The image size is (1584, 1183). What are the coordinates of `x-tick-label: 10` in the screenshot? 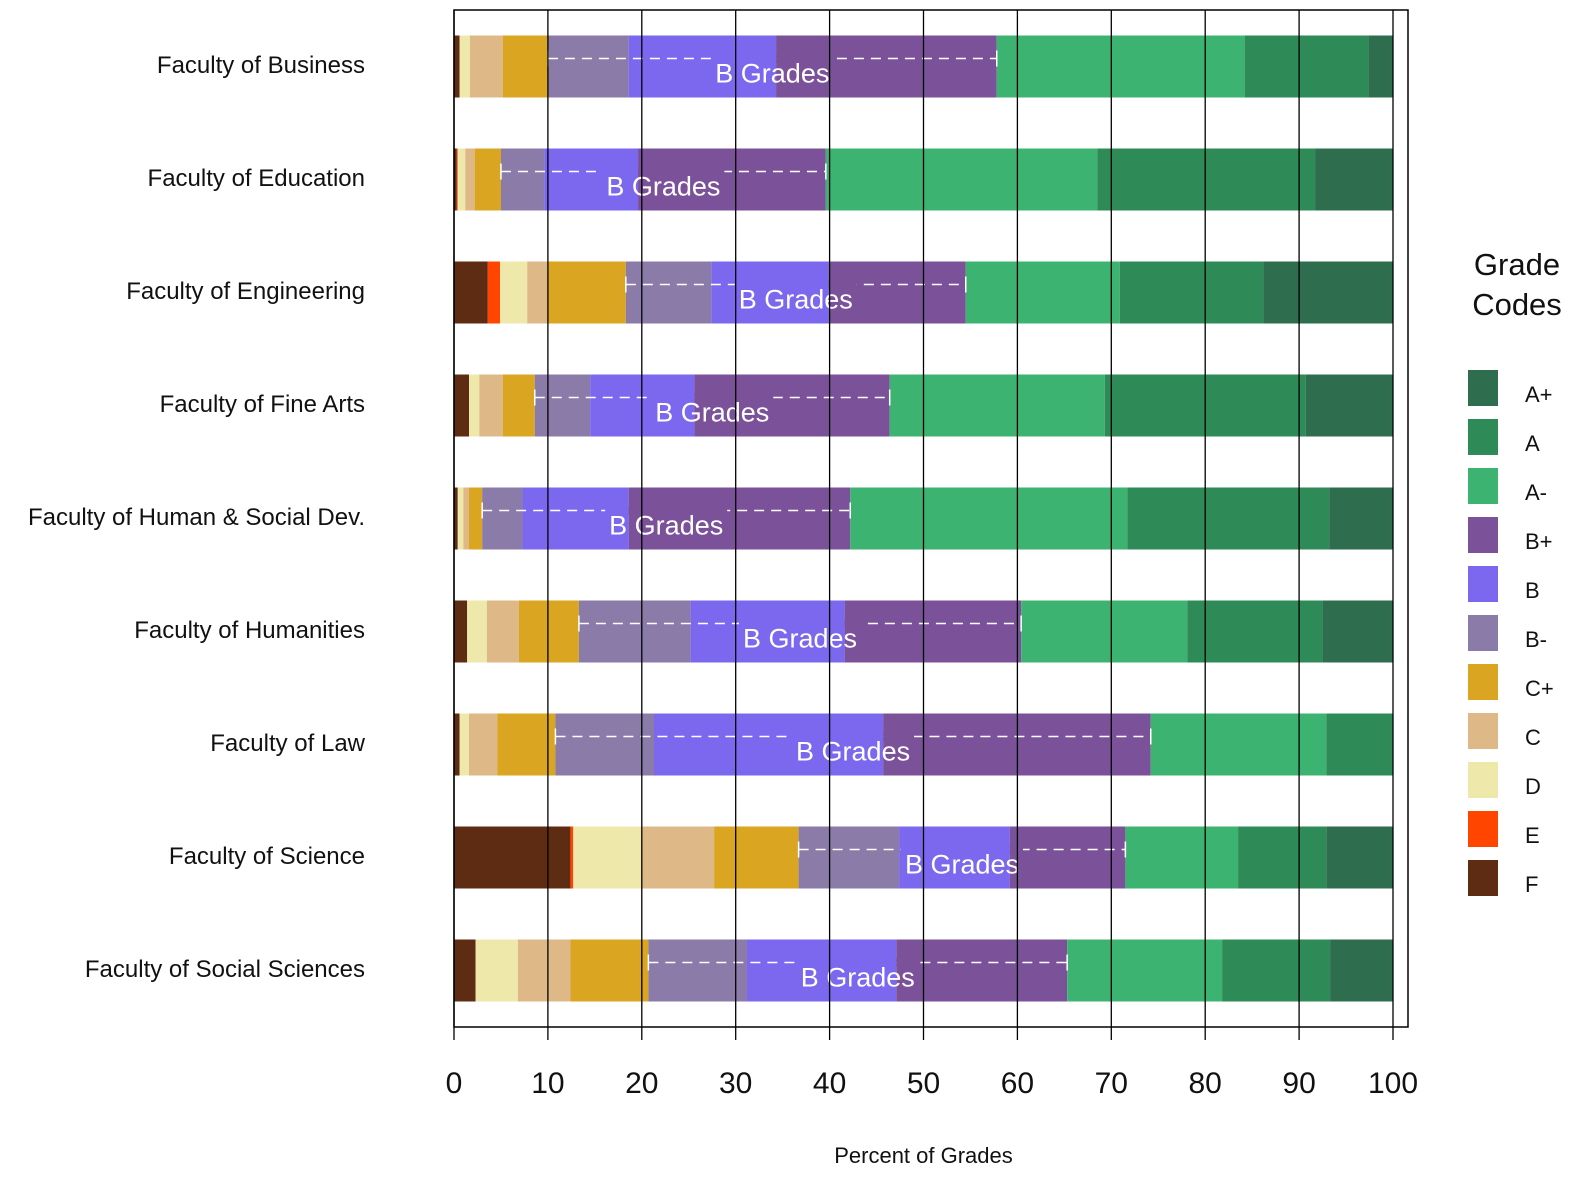 It's located at (547, 1083).